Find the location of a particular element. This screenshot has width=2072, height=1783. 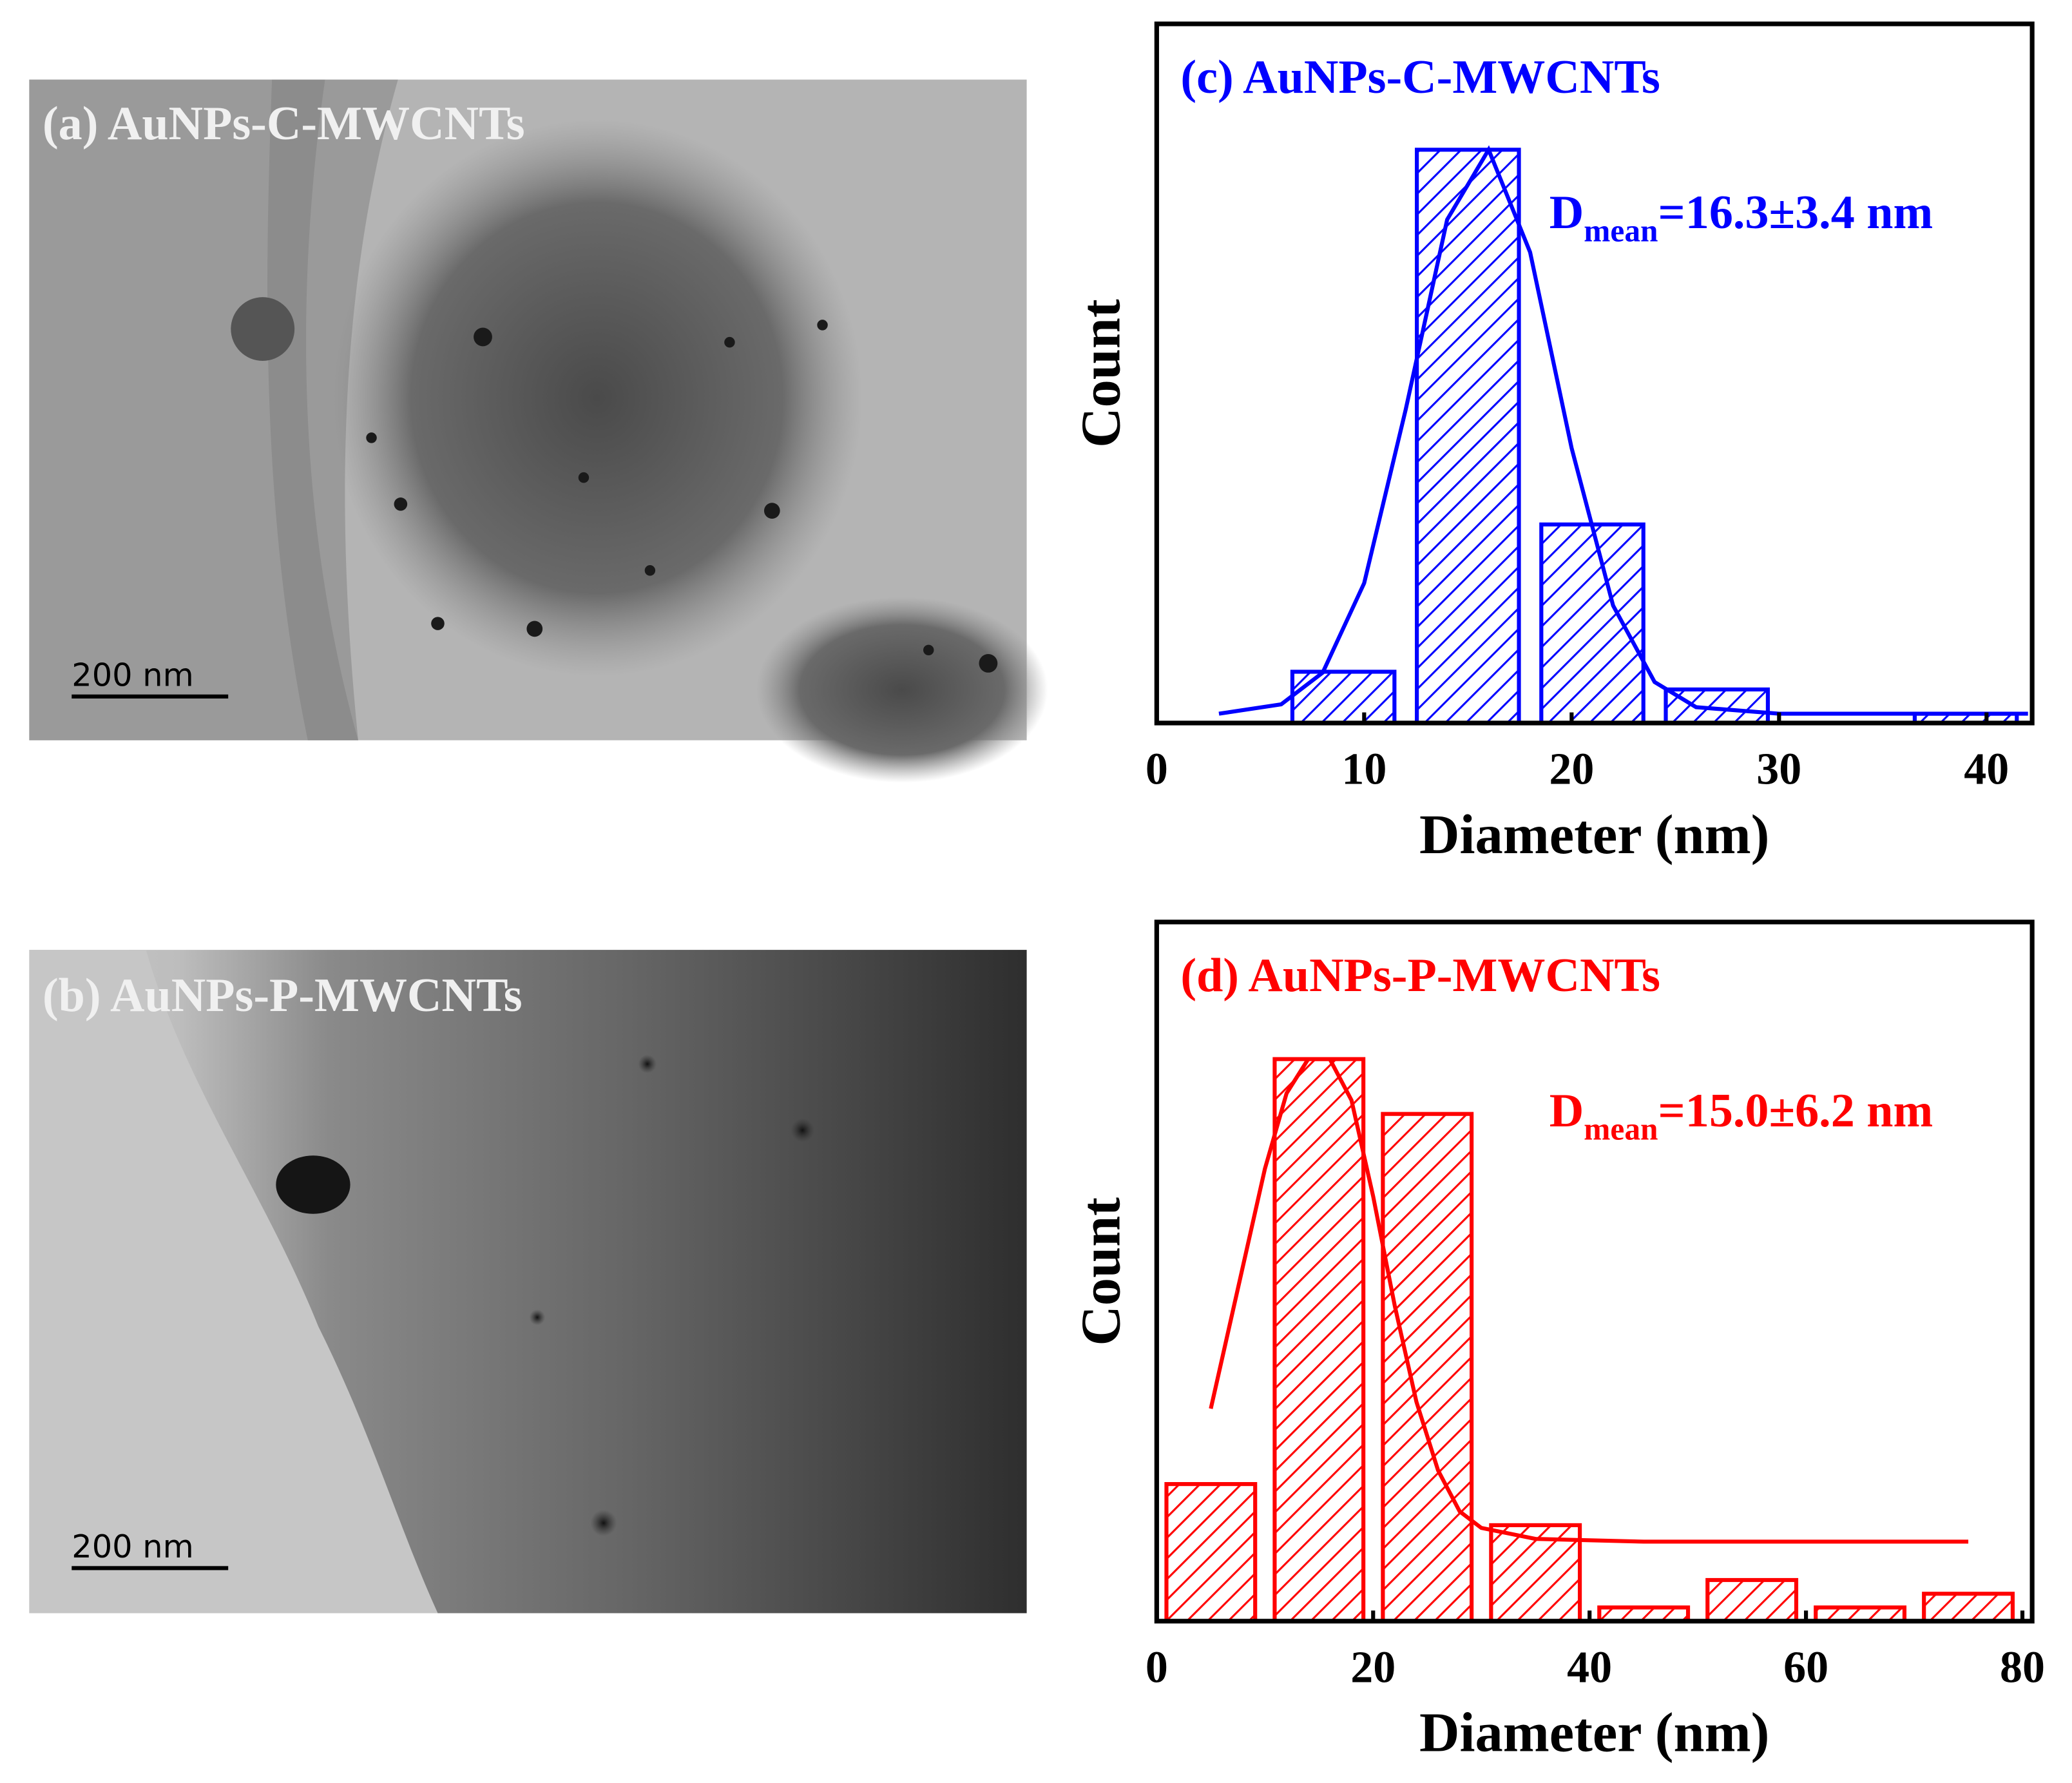

chart-title: (c) AuNPs-C-MWCNTs is located at coordinates (1420, 78).